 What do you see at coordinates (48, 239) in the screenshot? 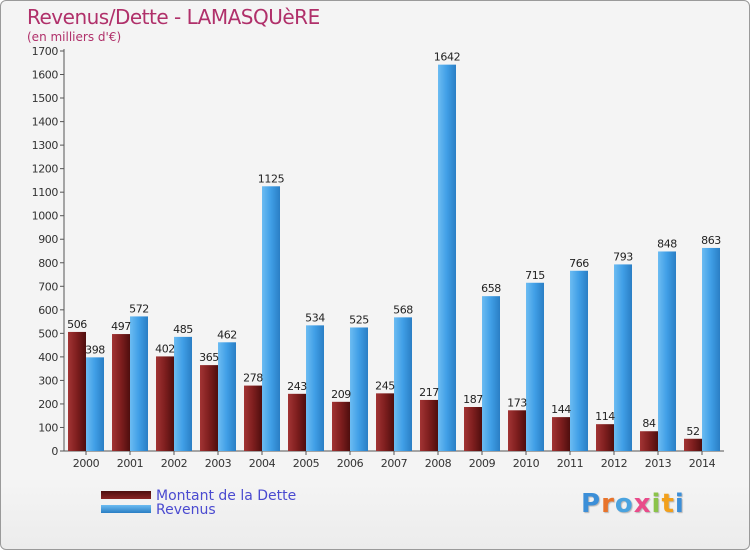
I see `y-tick-label: 900` at bounding box center [48, 239].